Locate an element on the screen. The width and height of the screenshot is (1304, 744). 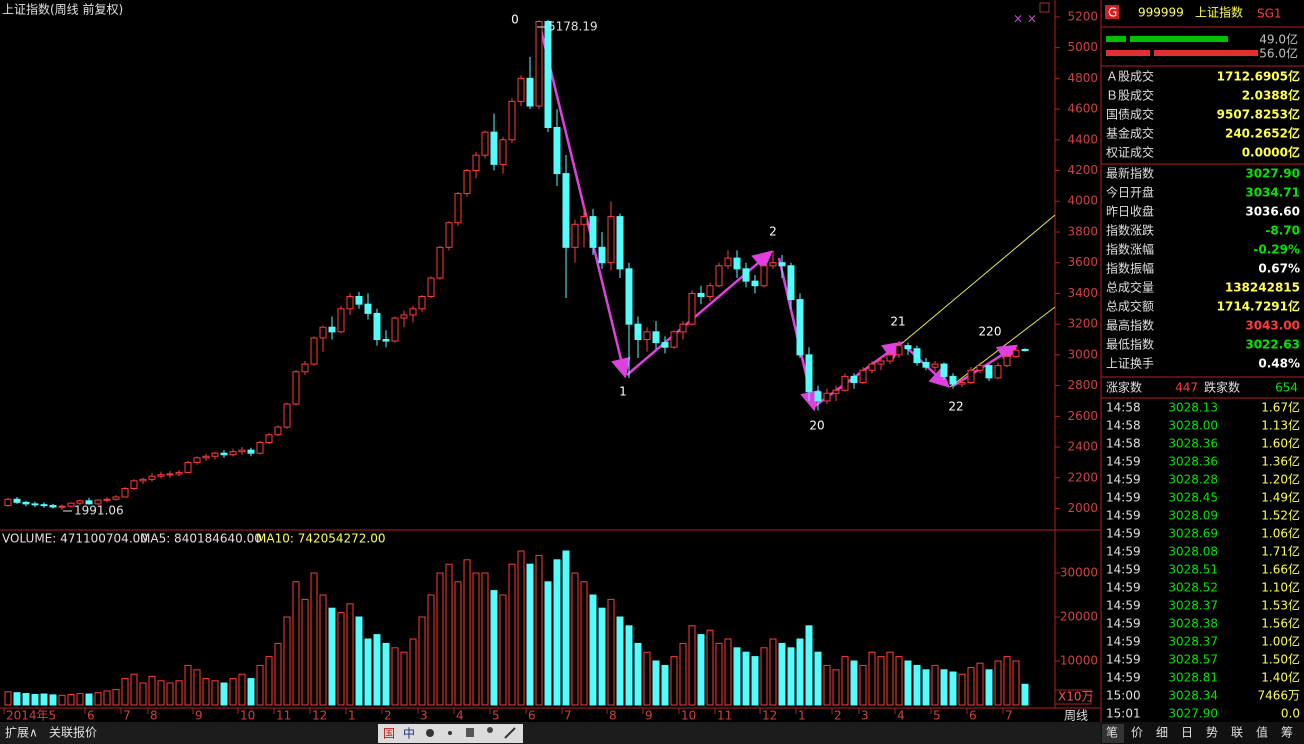
toolbar-button: 国 is located at coordinates (389, 734).